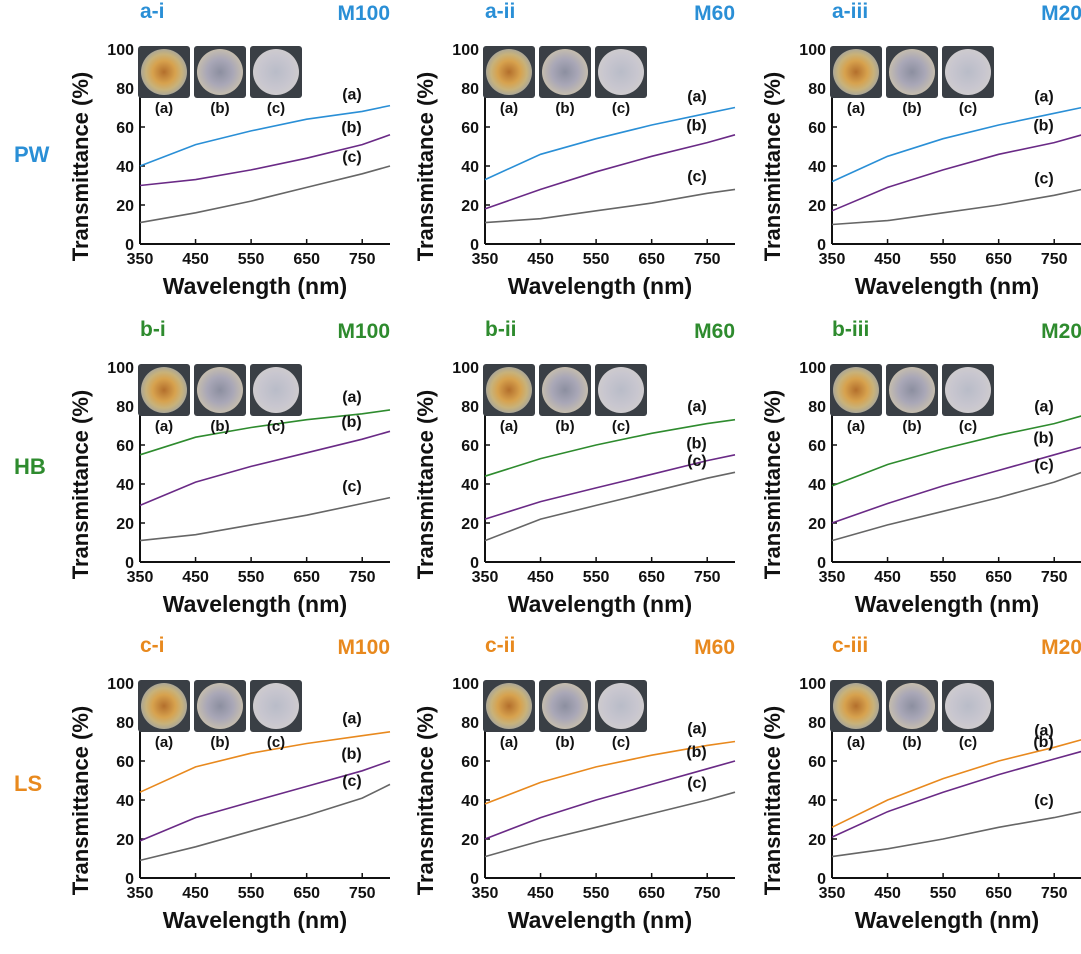  Describe the element at coordinates (714, 331) in the screenshot. I see `panel-title: M60` at that location.